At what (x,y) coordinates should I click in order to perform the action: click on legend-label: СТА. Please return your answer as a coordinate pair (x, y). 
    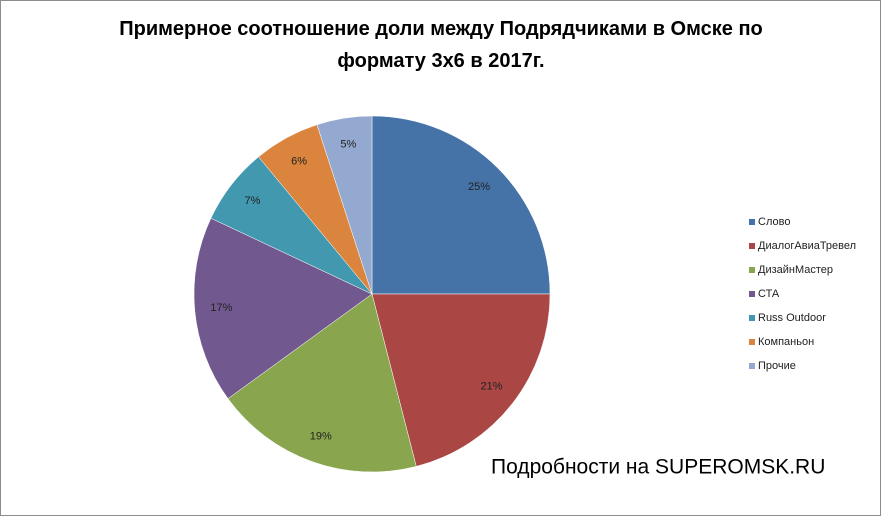
    Looking at the image, I should click on (769, 294).